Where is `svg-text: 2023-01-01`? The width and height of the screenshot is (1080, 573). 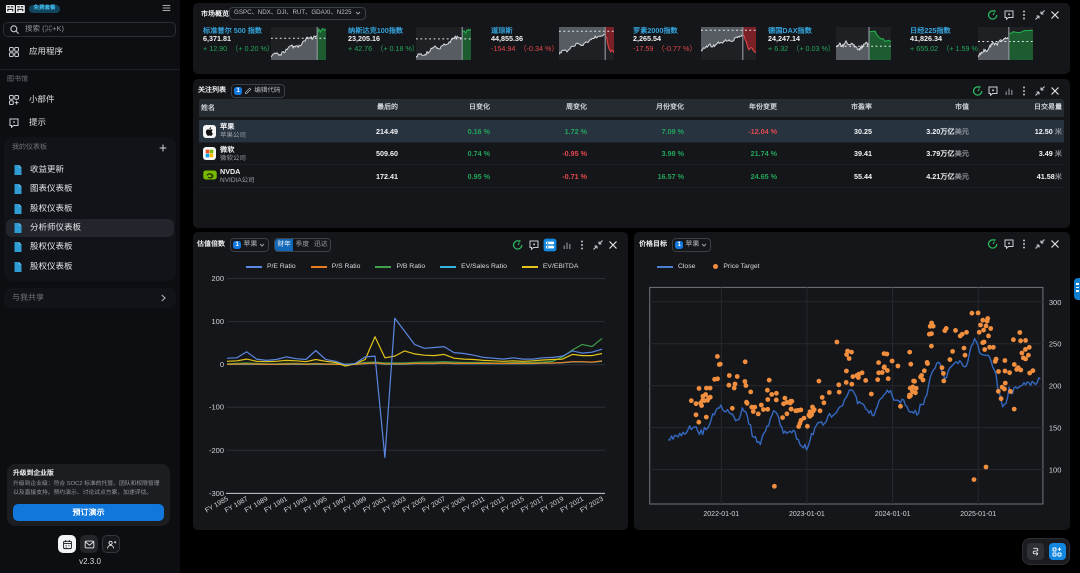 svg-text: 2023-01-01 is located at coordinates (807, 514).